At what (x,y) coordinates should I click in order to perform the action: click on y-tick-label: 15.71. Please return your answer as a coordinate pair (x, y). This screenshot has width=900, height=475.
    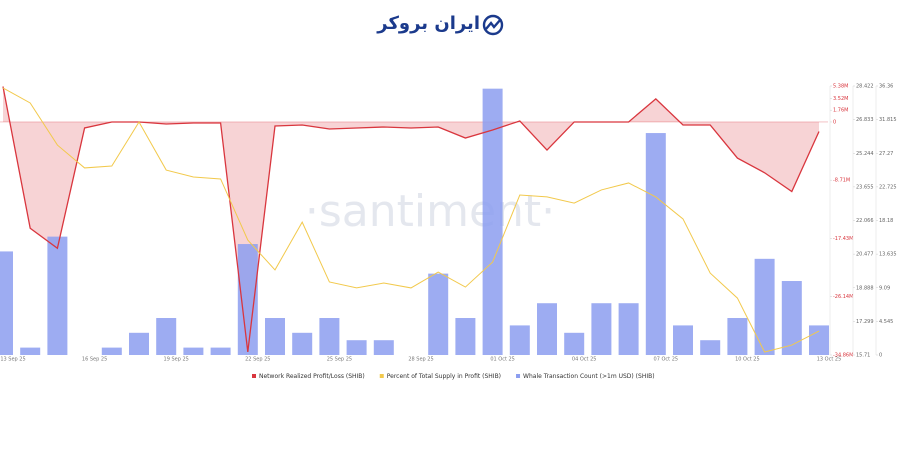
    Looking at the image, I should click on (863, 356).